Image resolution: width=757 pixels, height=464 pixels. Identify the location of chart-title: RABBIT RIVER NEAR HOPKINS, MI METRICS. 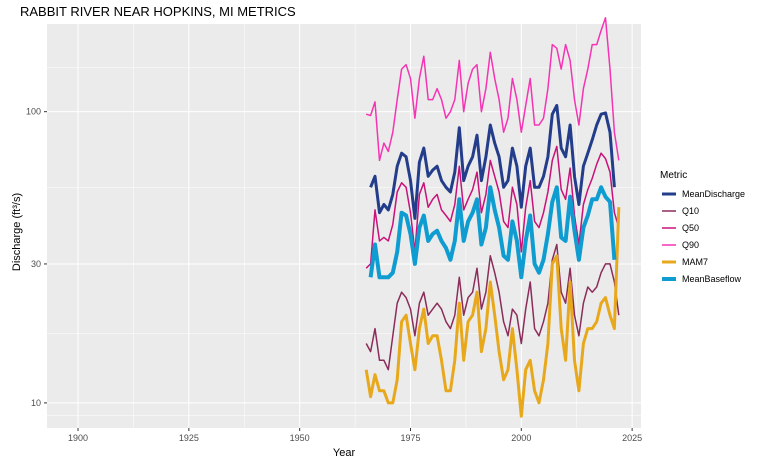
(158, 11).